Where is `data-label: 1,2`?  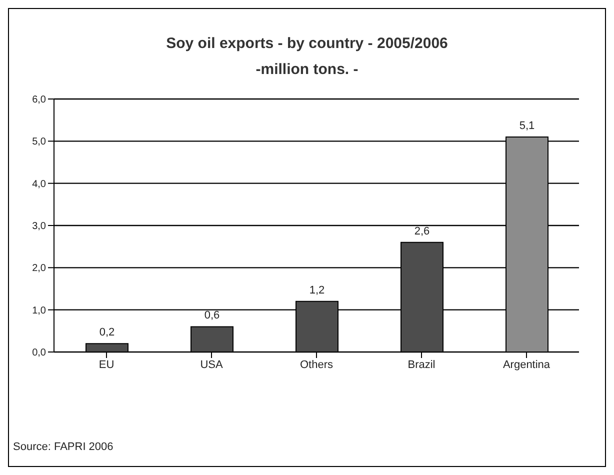
data-label: 1,2 is located at coordinates (317, 290).